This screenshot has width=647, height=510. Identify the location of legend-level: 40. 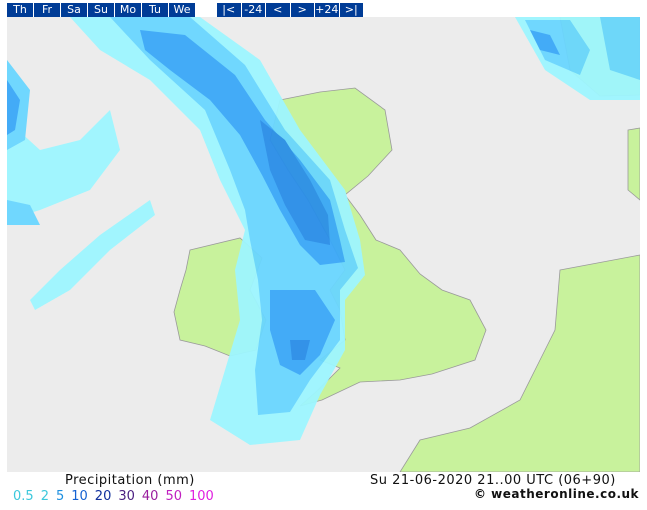
(150, 496).